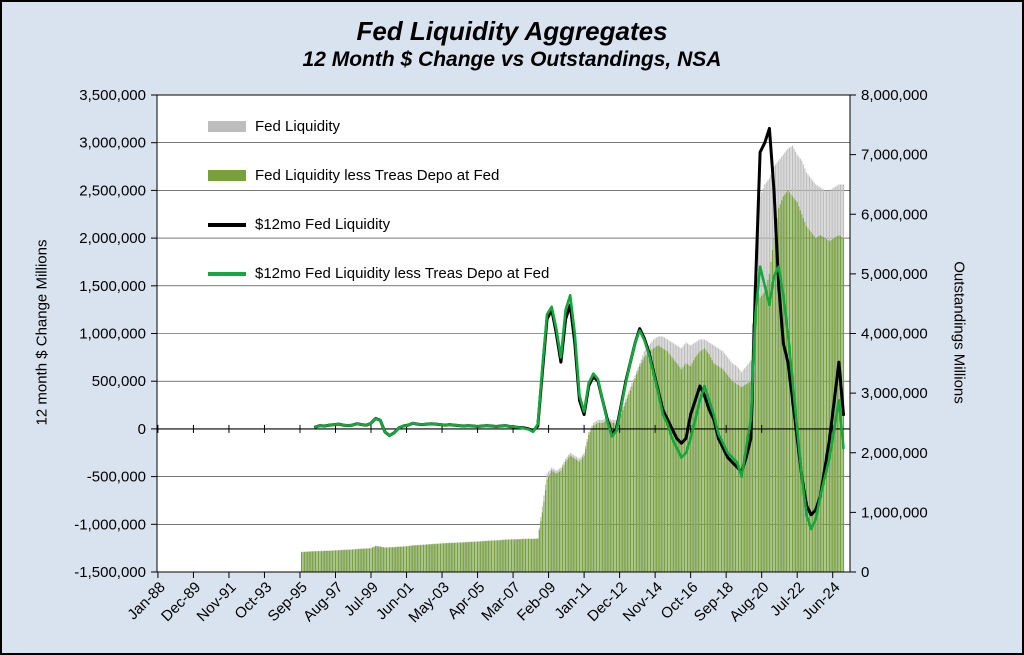  Describe the element at coordinates (110, 572) in the screenshot. I see `y-left-tick-label: -1,500,000` at that location.